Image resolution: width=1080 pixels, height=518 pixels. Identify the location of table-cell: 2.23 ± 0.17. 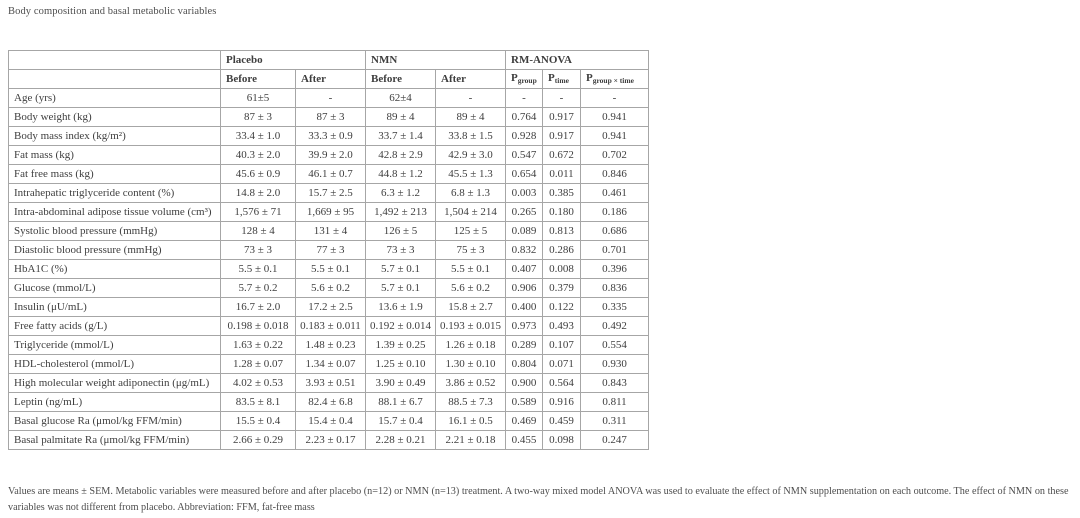
(330, 440).